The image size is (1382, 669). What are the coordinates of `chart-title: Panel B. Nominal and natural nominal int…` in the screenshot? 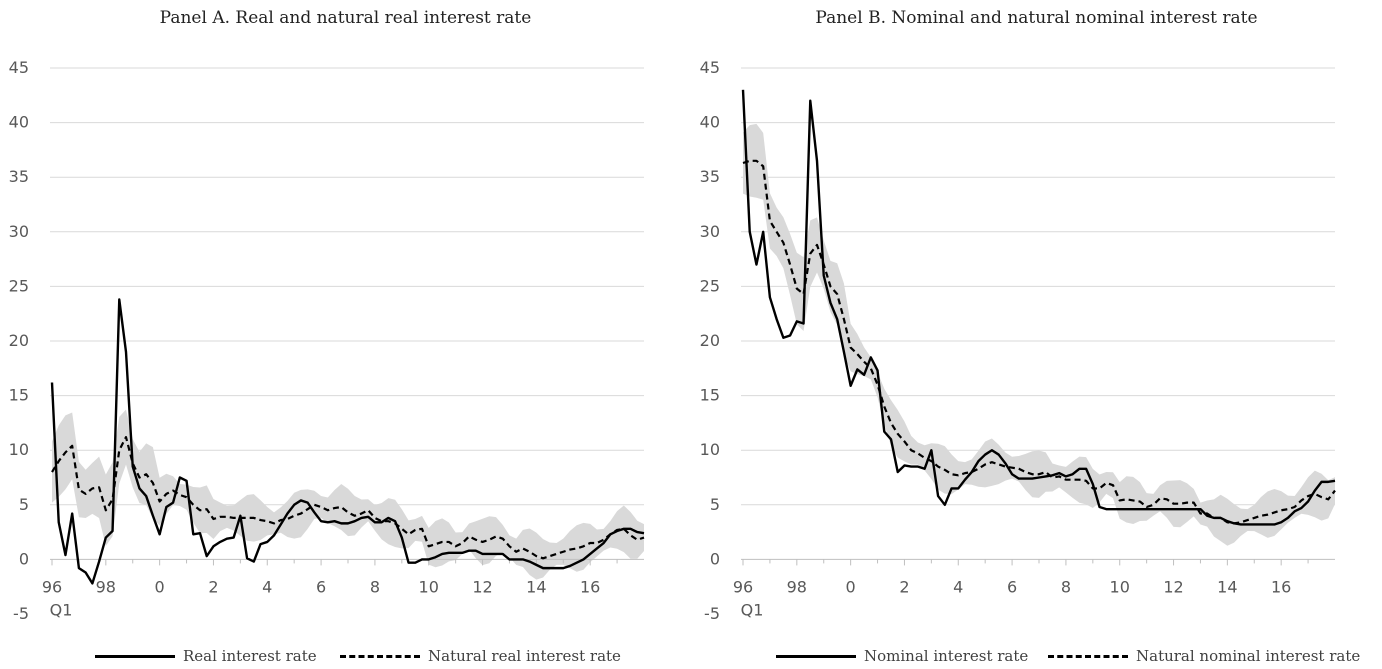 It's located at (1036, 18).